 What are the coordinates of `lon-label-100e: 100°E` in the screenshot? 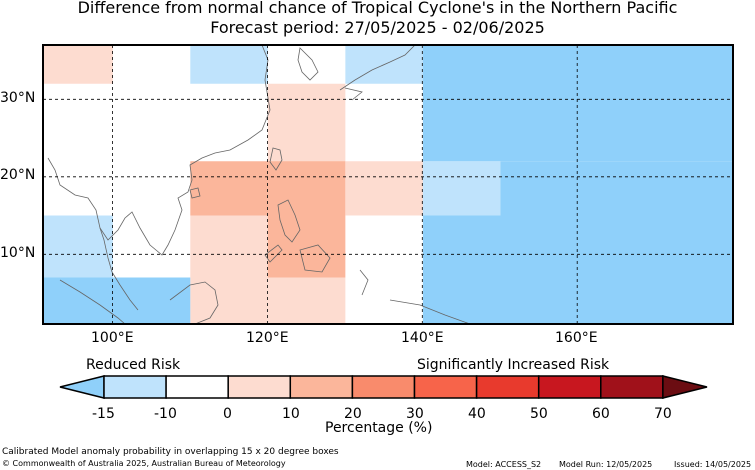 It's located at (112, 338).